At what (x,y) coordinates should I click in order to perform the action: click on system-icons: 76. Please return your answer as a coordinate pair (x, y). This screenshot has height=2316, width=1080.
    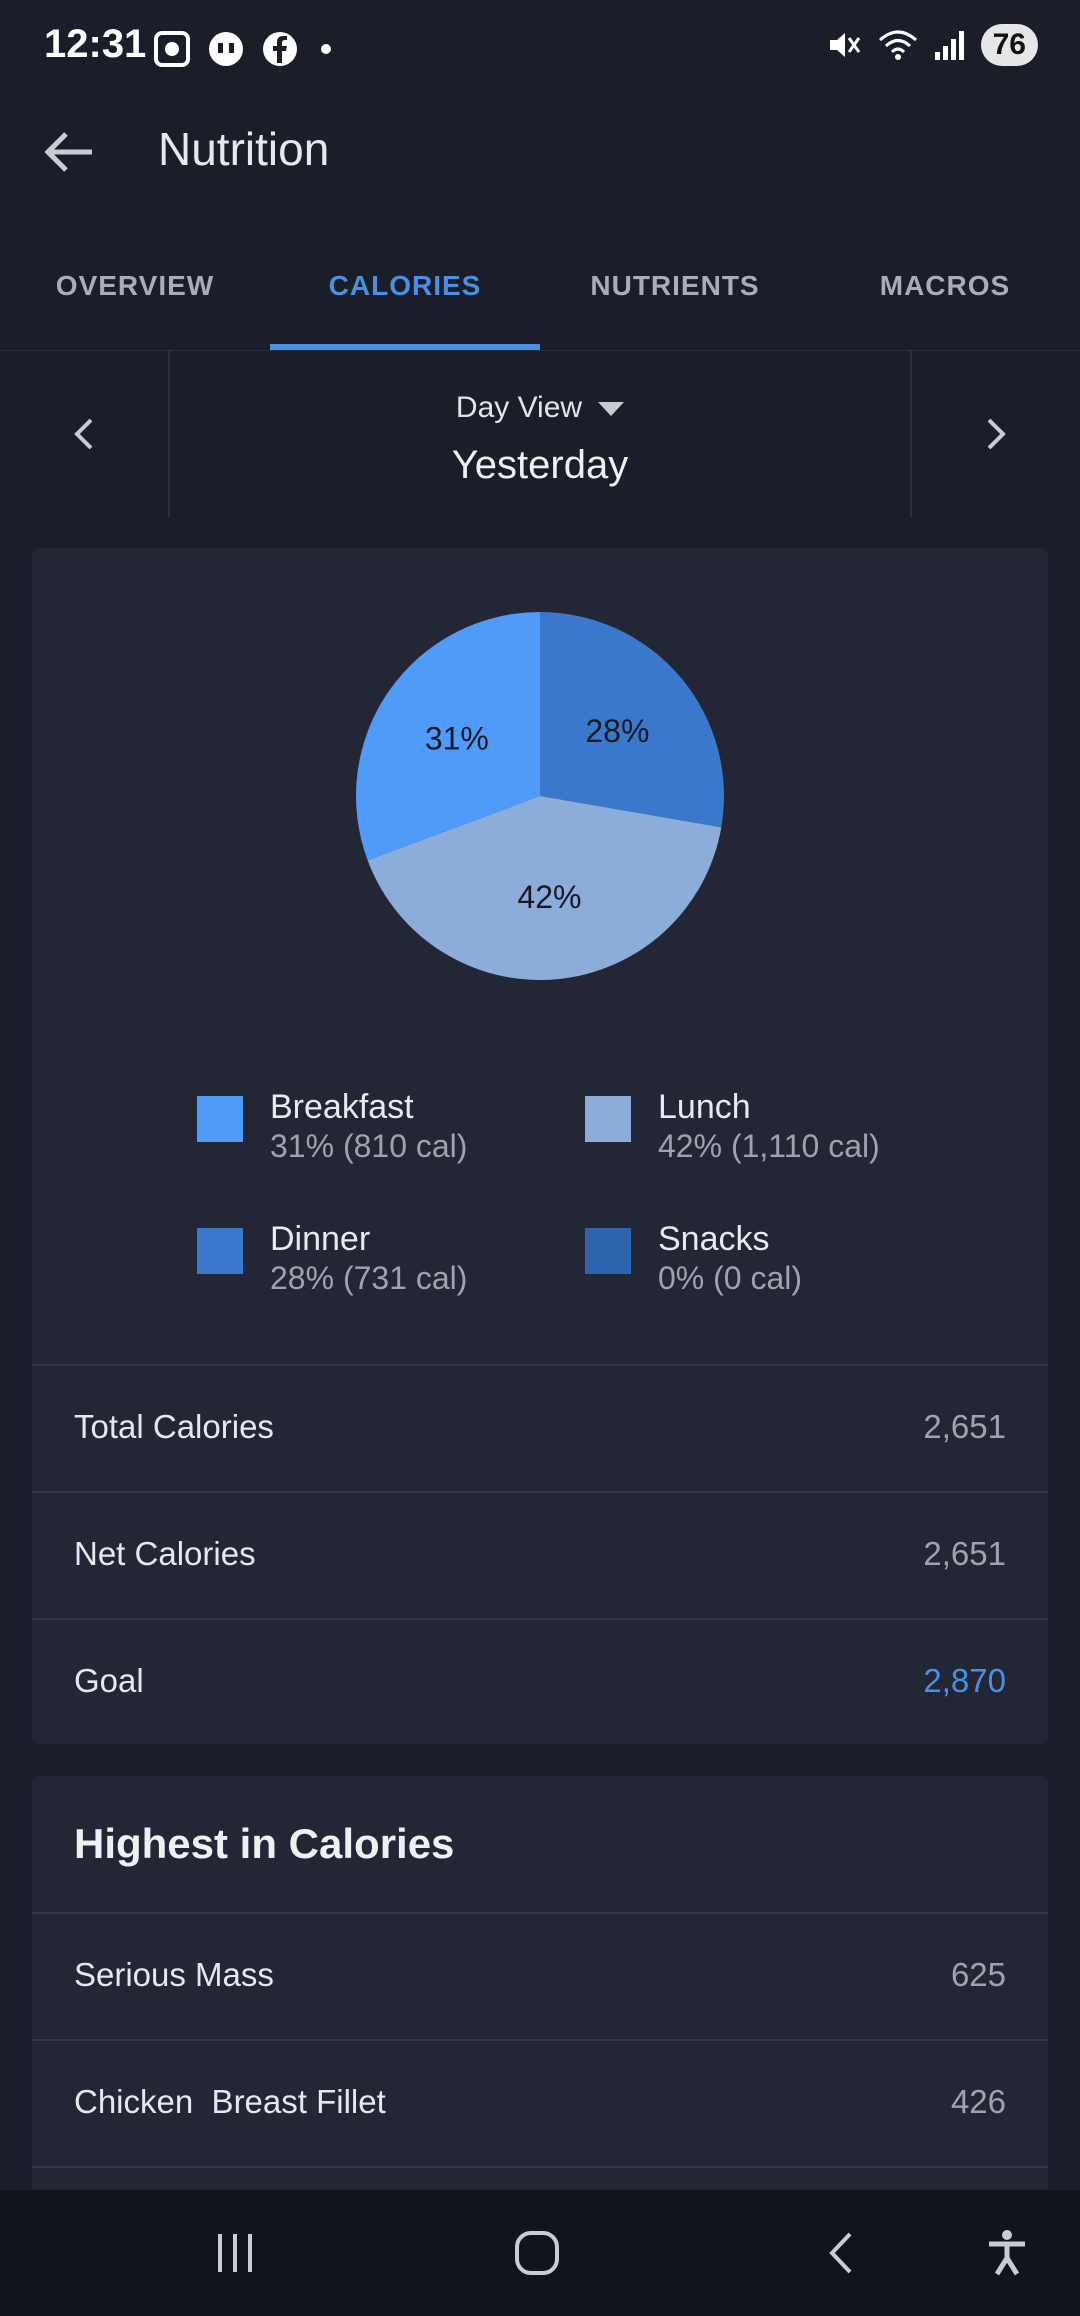
    Looking at the image, I should click on (931, 45).